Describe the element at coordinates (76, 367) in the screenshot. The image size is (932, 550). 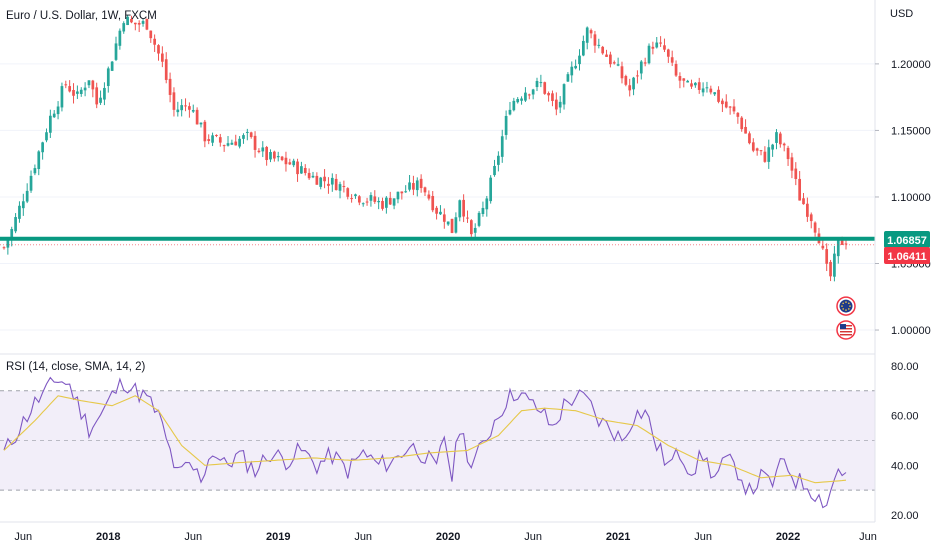
I see `rsi-title: RSI (14, close, SMA, 14, 2)` at that location.